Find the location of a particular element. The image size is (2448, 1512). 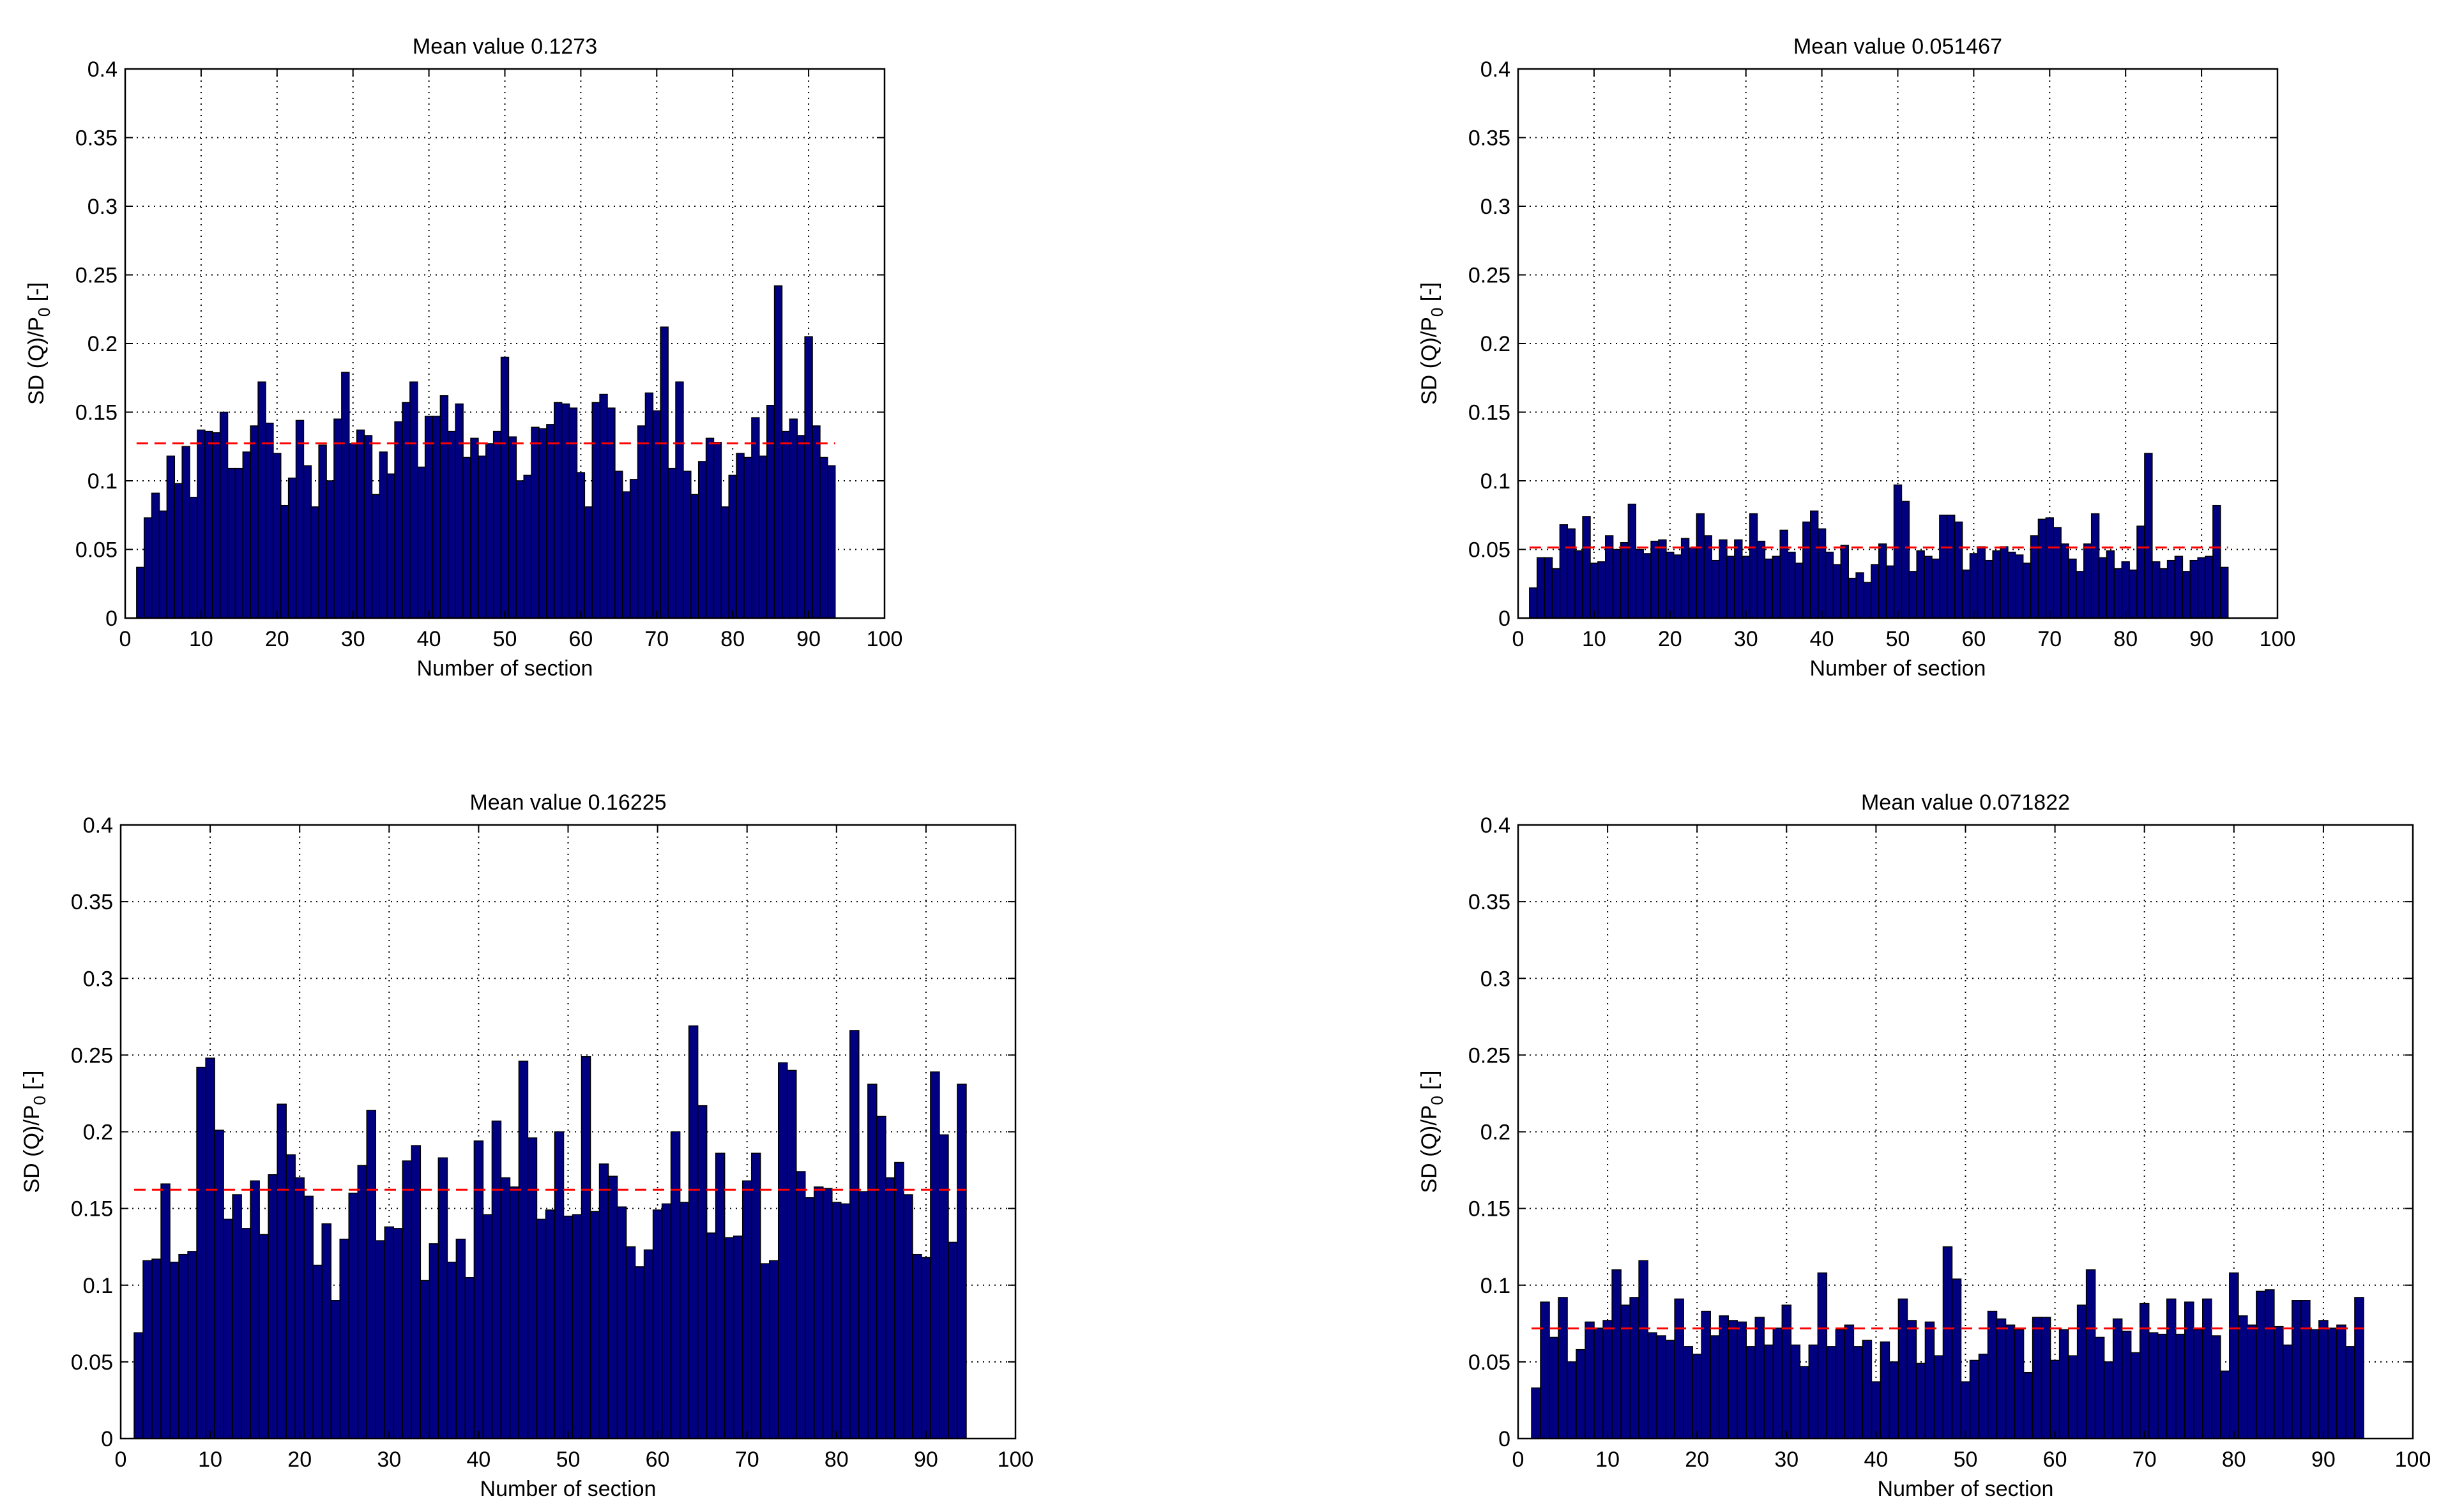

y-axis-label-subscript: 0 is located at coordinates (39, 1100).